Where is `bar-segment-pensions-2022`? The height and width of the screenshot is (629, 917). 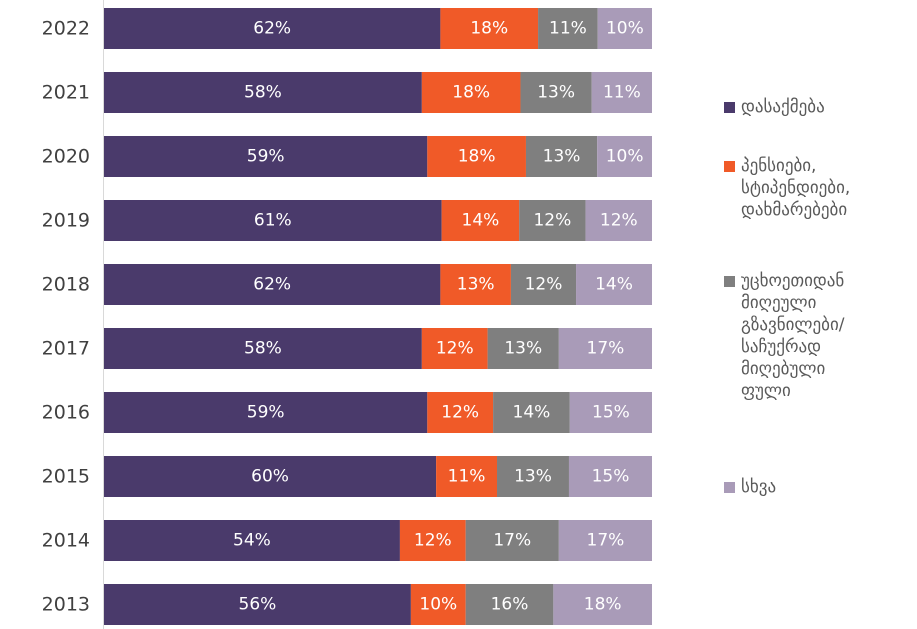
bar-segment-pensions-2022 is located at coordinates (489, 28).